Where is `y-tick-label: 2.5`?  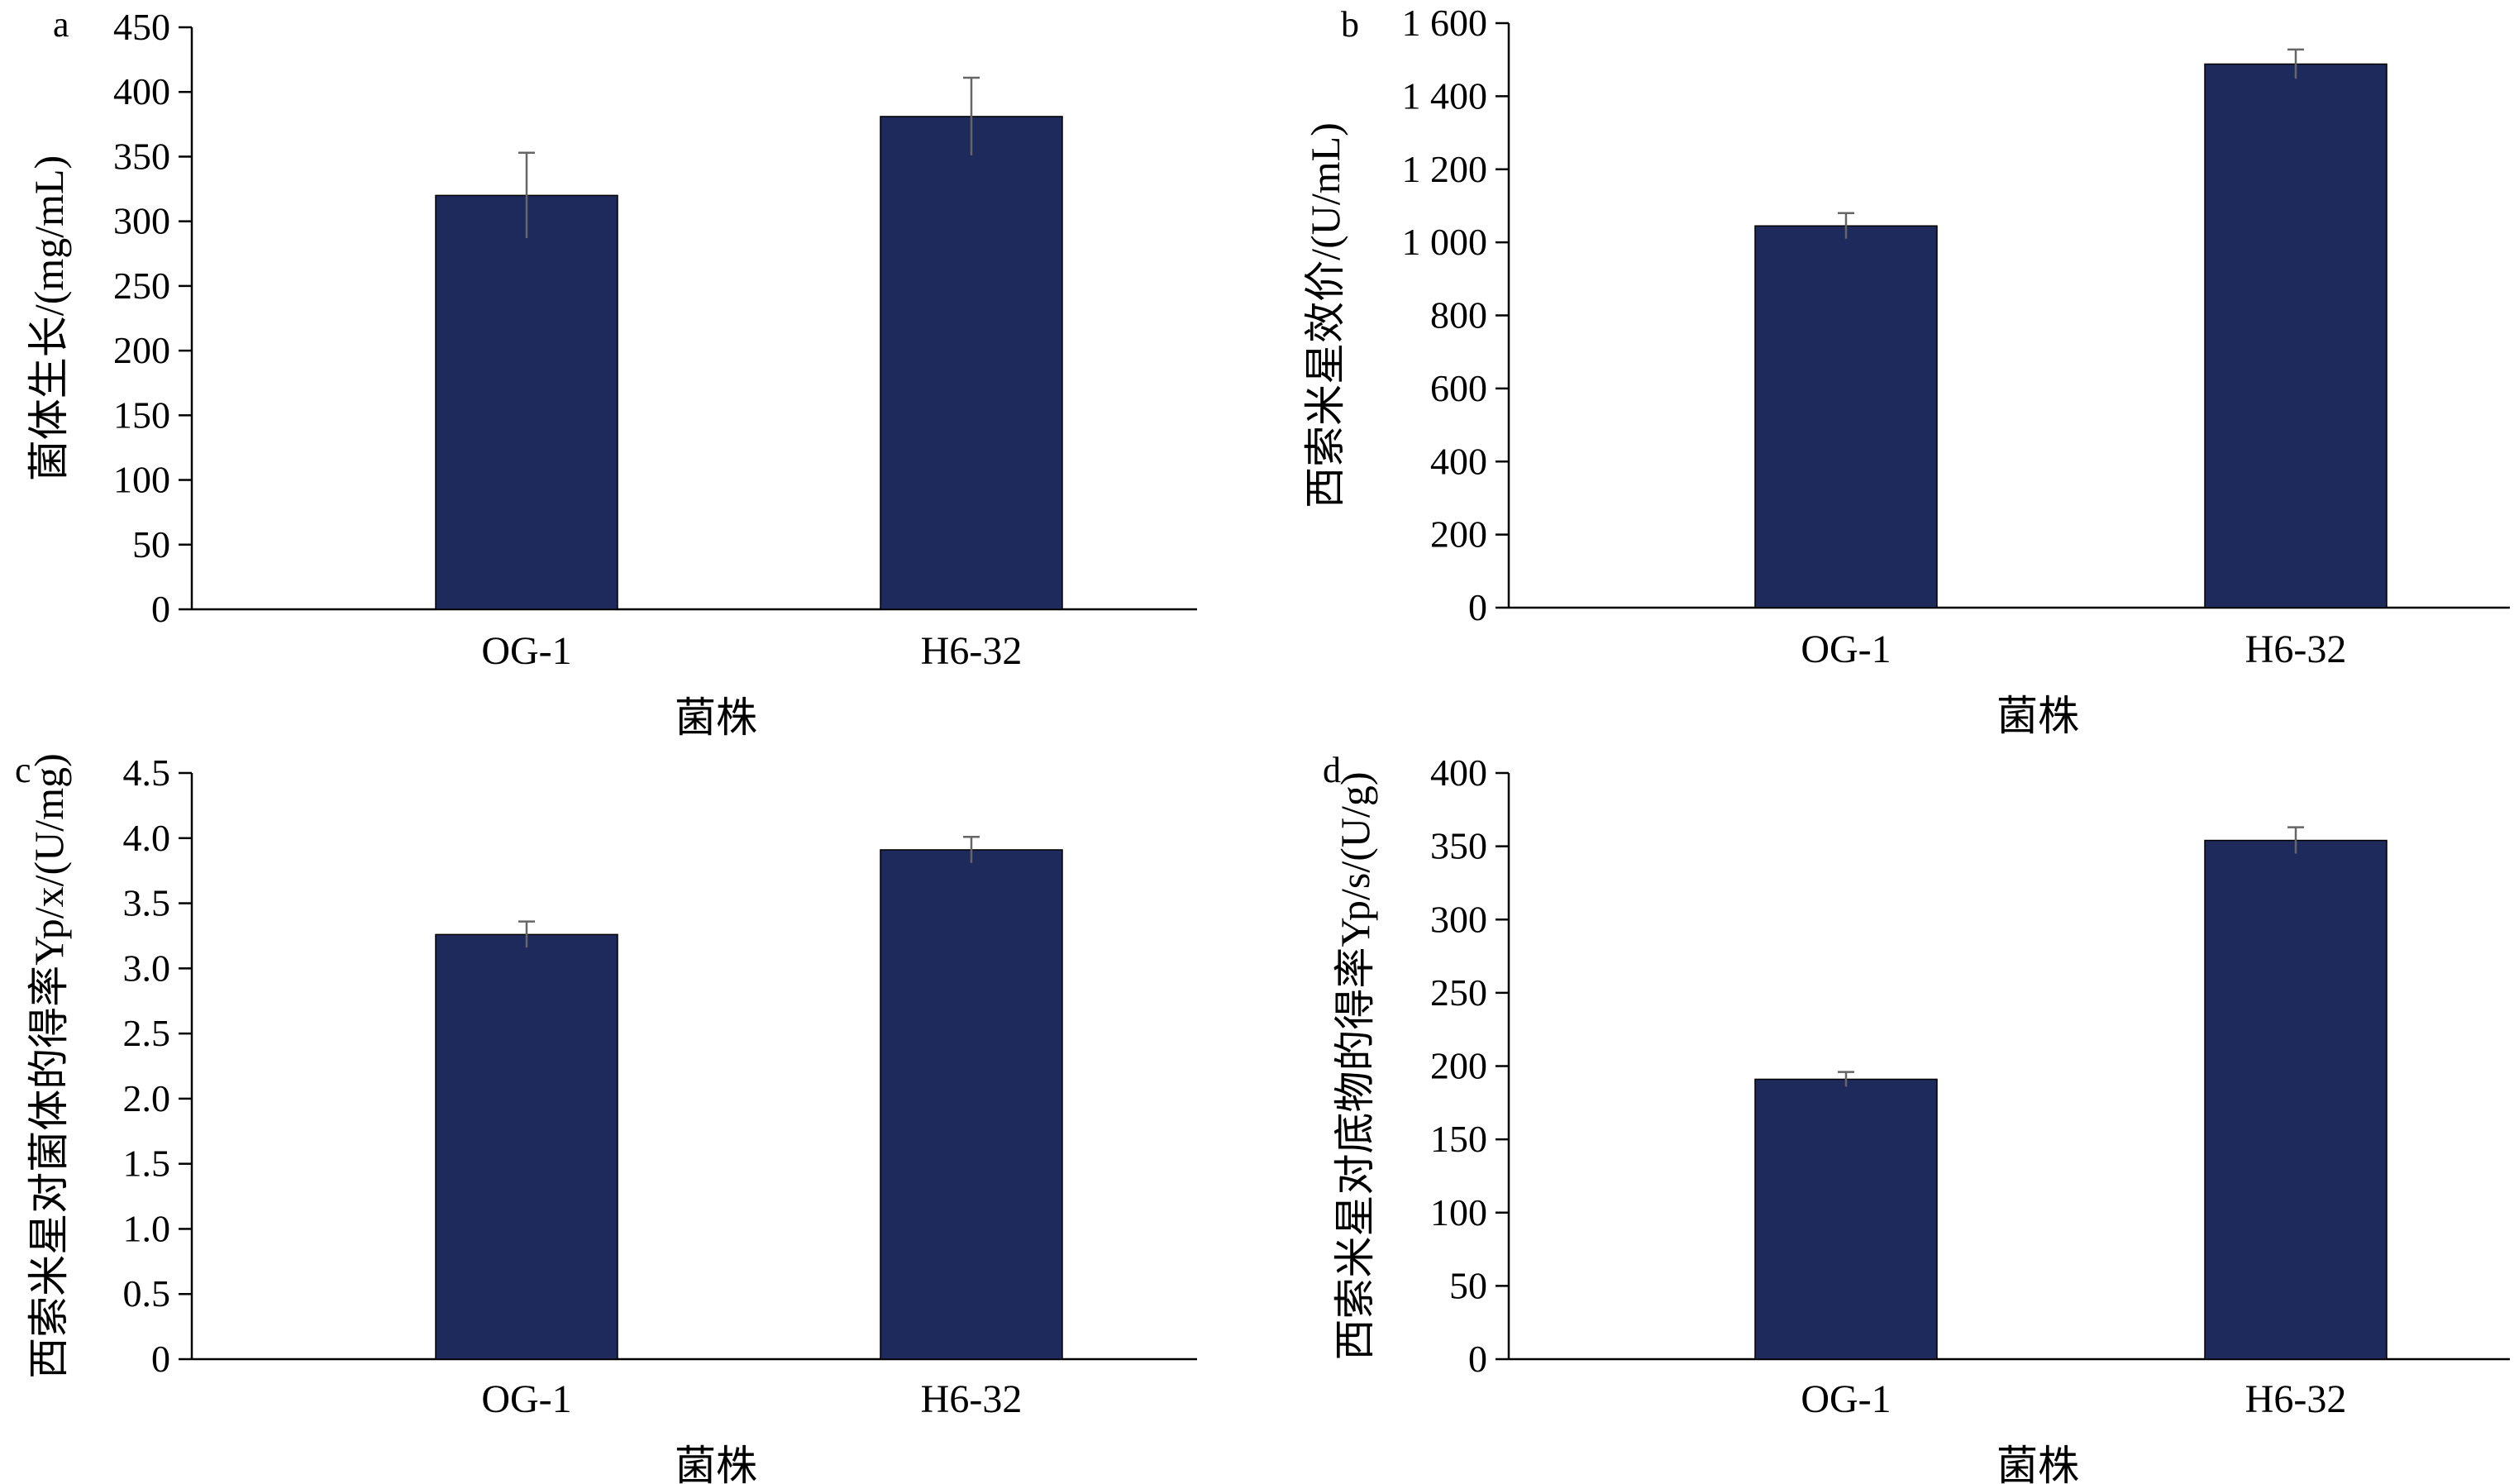
y-tick-label: 2.5 is located at coordinates (147, 1033).